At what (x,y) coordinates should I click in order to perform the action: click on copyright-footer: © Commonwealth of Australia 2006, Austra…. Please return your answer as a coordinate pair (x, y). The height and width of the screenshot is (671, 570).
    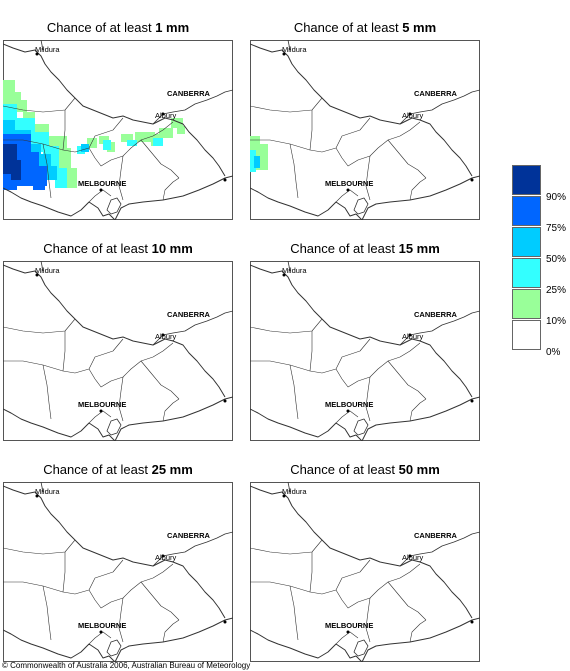
    Looking at the image, I should click on (126, 665).